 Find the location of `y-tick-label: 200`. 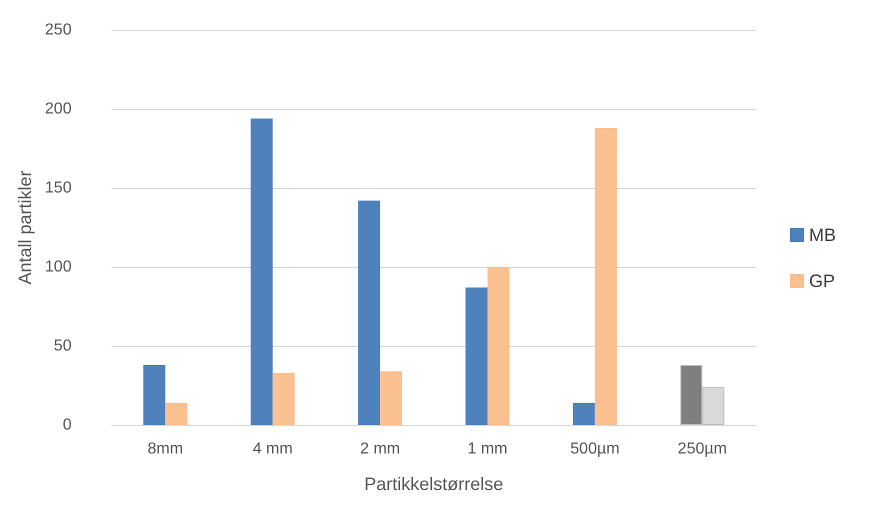

y-tick-label: 200 is located at coordinates (58, 109).